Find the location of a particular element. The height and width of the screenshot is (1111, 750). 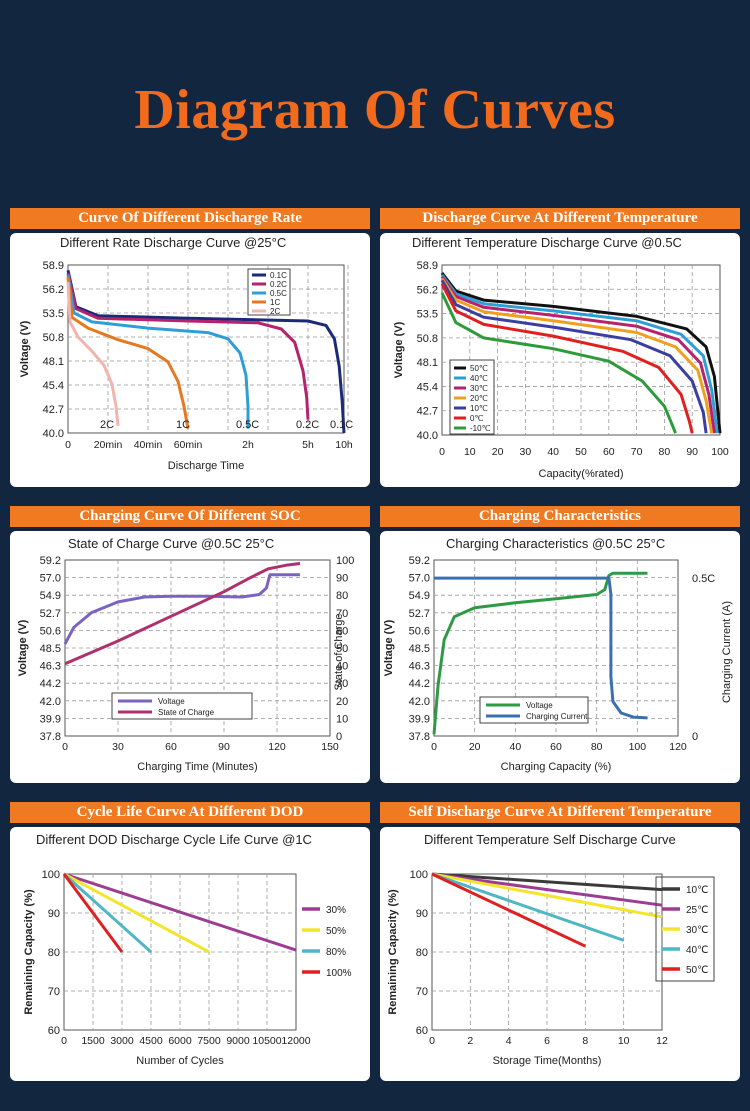

y-tick-label: 42.0 is located at coordinates (50, 702).